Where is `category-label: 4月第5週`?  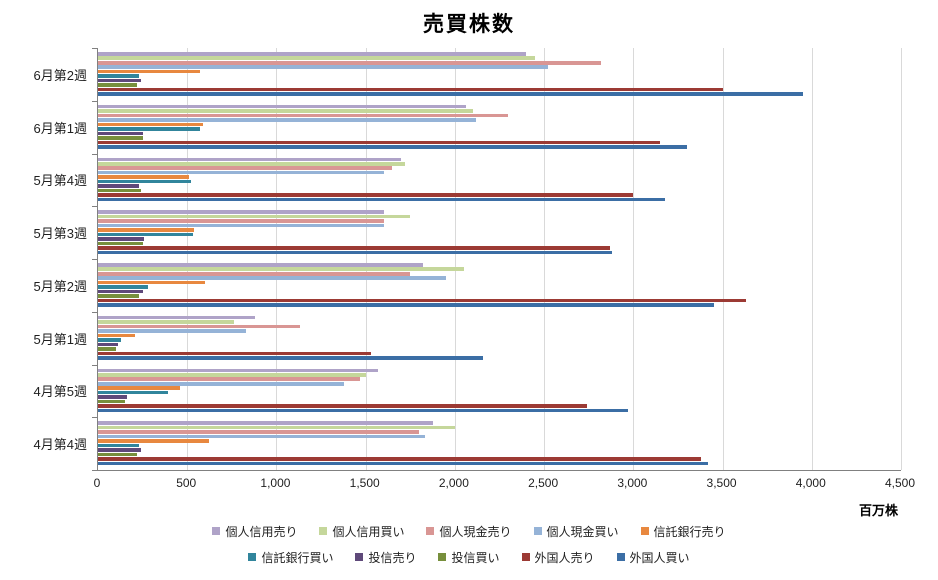
category-label: 4月第5週 is located at coordinates (60, 392).